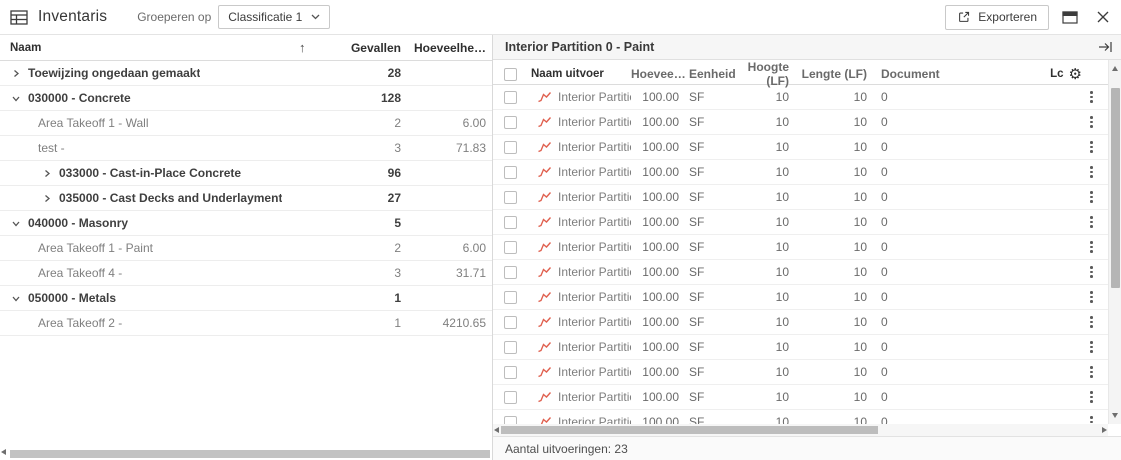 This screenshot has width=1121, height=460. I want to click on scroll-right-arrow, so click(1104, 430).